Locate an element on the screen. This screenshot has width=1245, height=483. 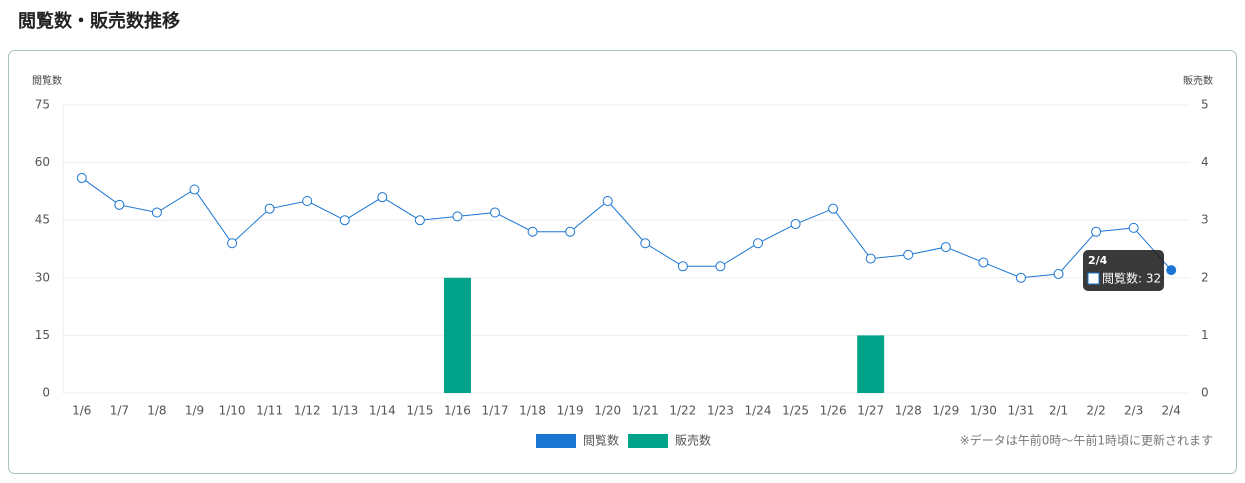
update-note: ※データは午前0時～午前1時頃に更新されます is located at coordinates (1086, 440).